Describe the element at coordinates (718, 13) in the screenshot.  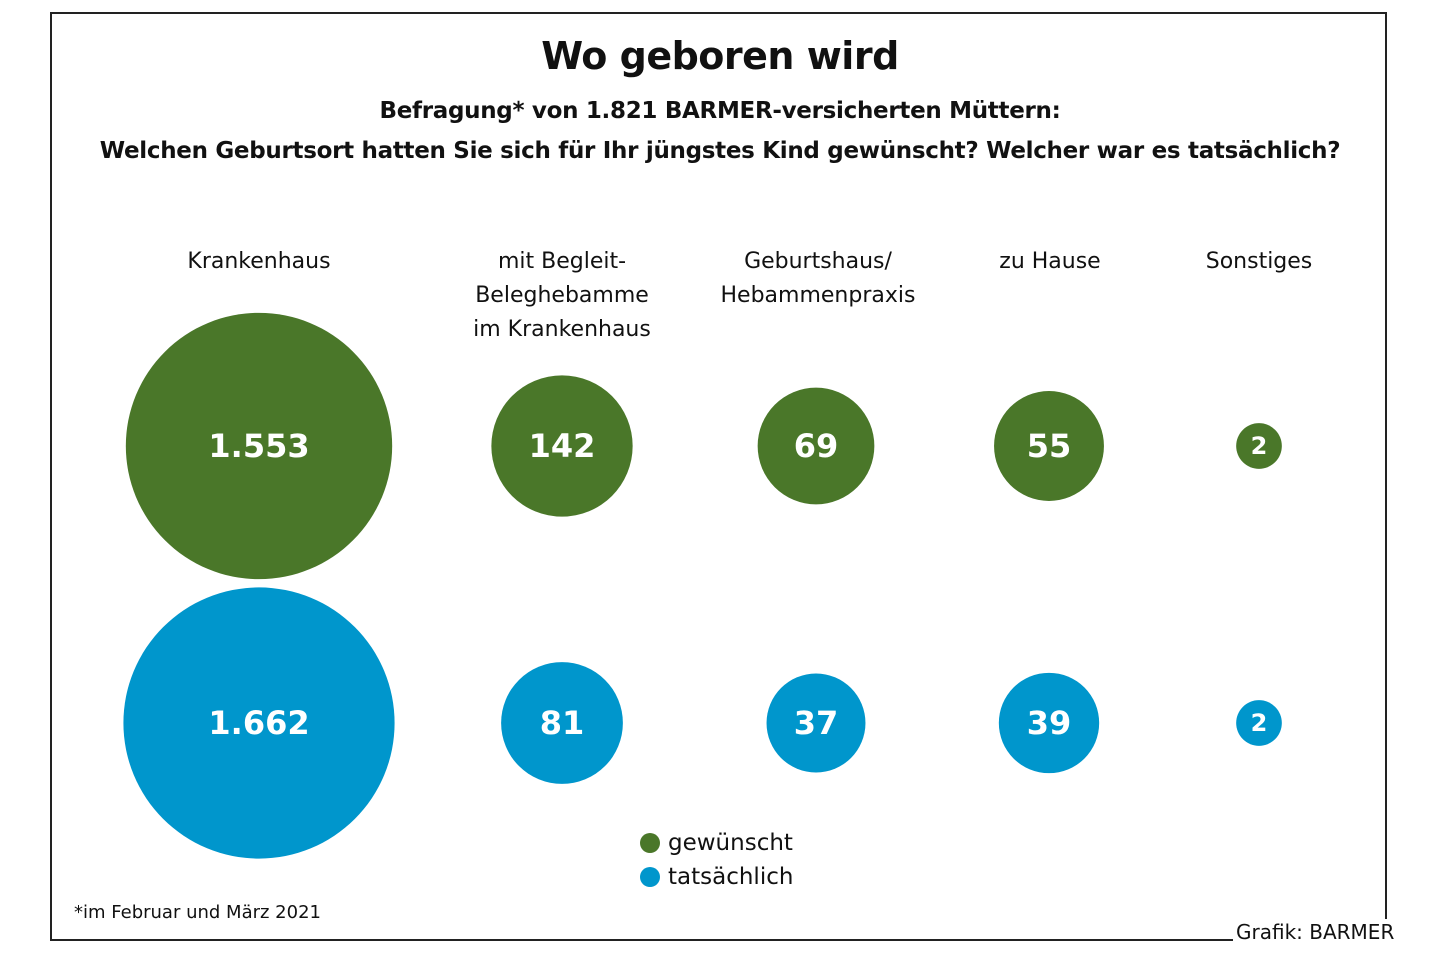
I see `frame-border-top` at that location.